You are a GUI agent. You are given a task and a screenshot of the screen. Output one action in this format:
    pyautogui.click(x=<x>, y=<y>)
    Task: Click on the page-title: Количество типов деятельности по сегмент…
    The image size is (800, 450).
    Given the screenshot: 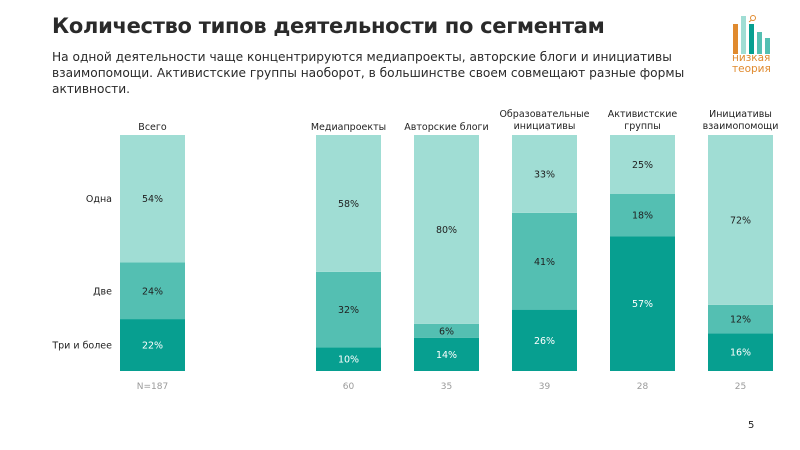 What is the action you would take?
    pyautogui.click(x=328, y=26)
    